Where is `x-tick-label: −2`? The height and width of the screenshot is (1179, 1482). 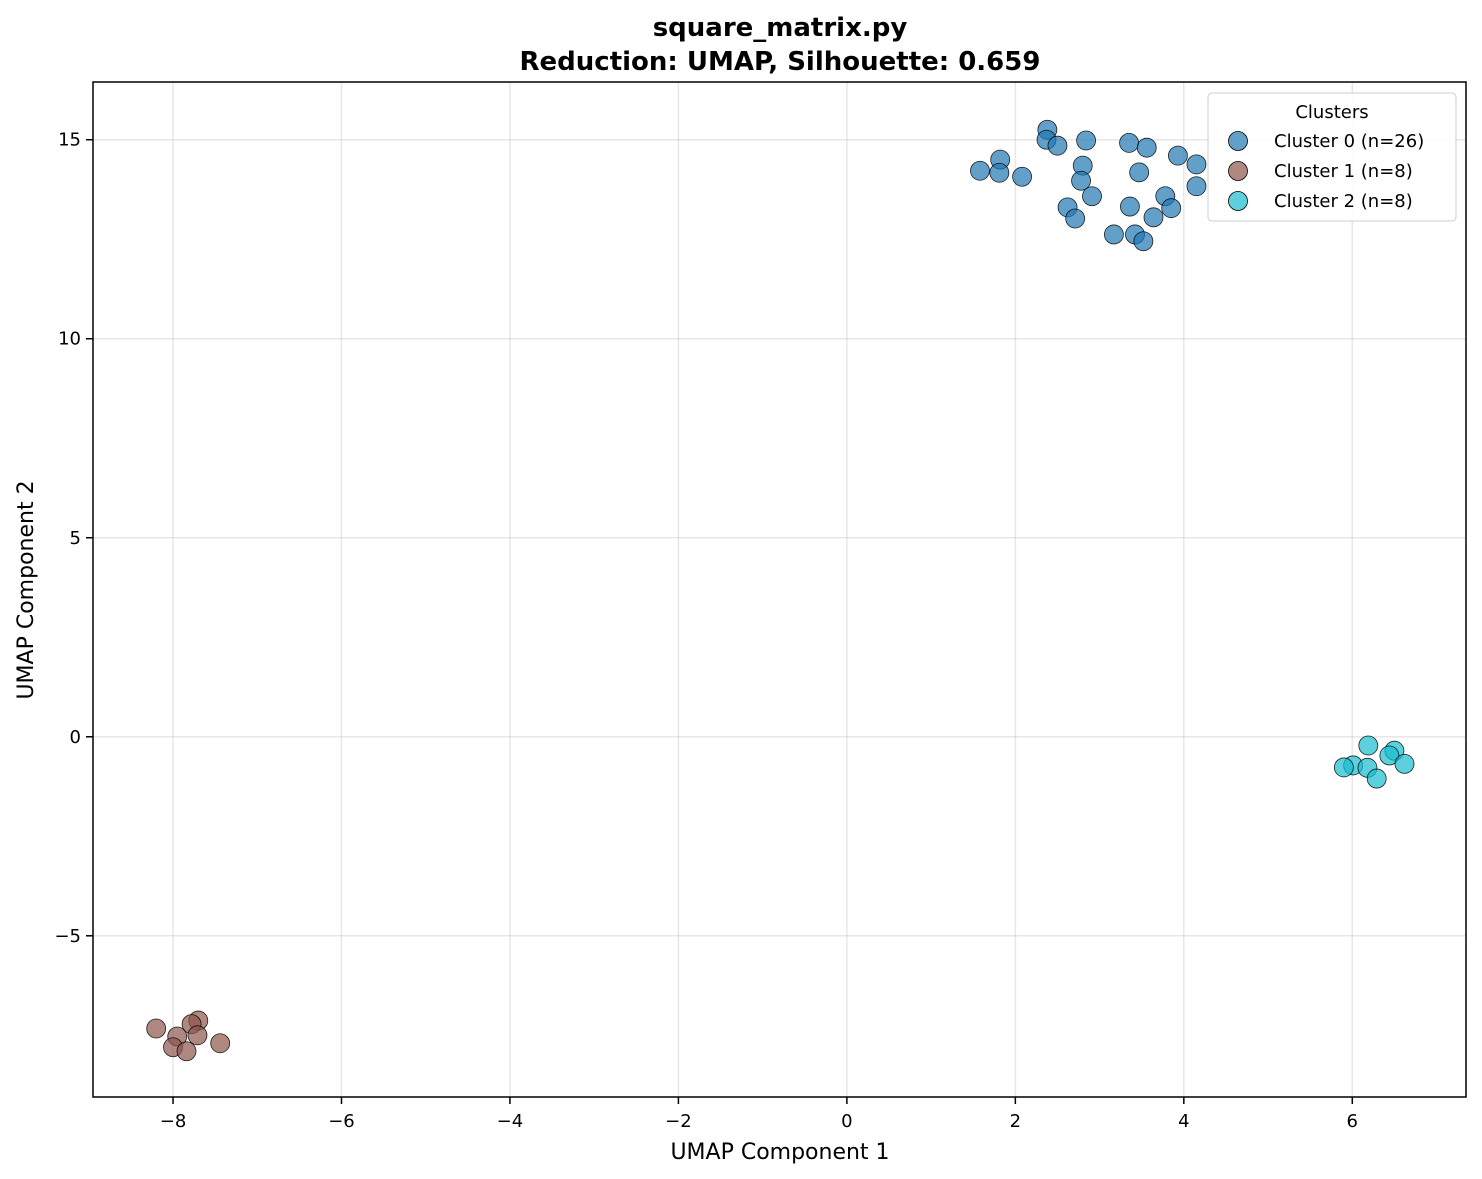
x-tick-label: −2 is located at coordinates (678, 1121).